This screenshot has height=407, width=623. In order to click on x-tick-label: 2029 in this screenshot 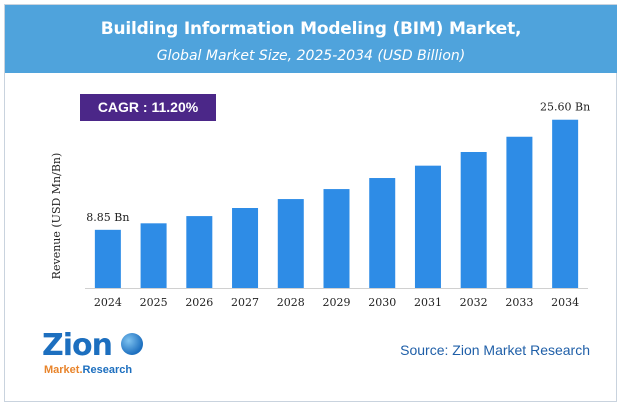, I will do `click(337, 302)`.